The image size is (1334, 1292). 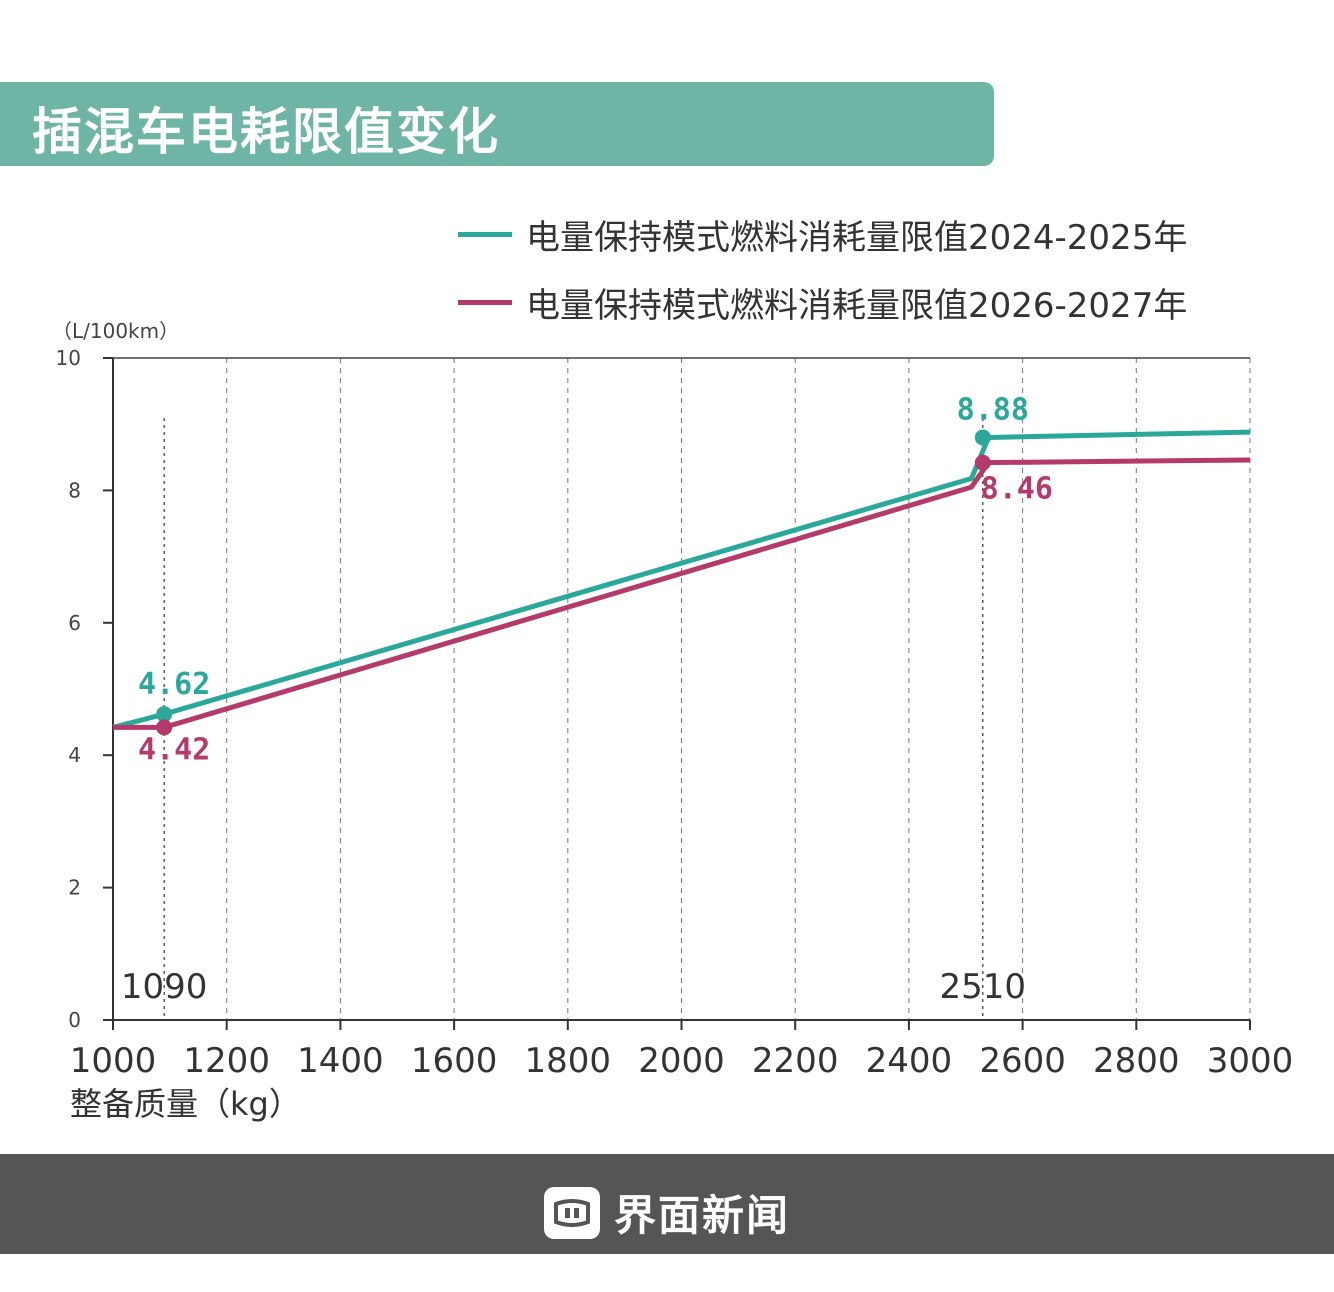 I want to click on brand-logo-icon, so click(x=572, y=1212).